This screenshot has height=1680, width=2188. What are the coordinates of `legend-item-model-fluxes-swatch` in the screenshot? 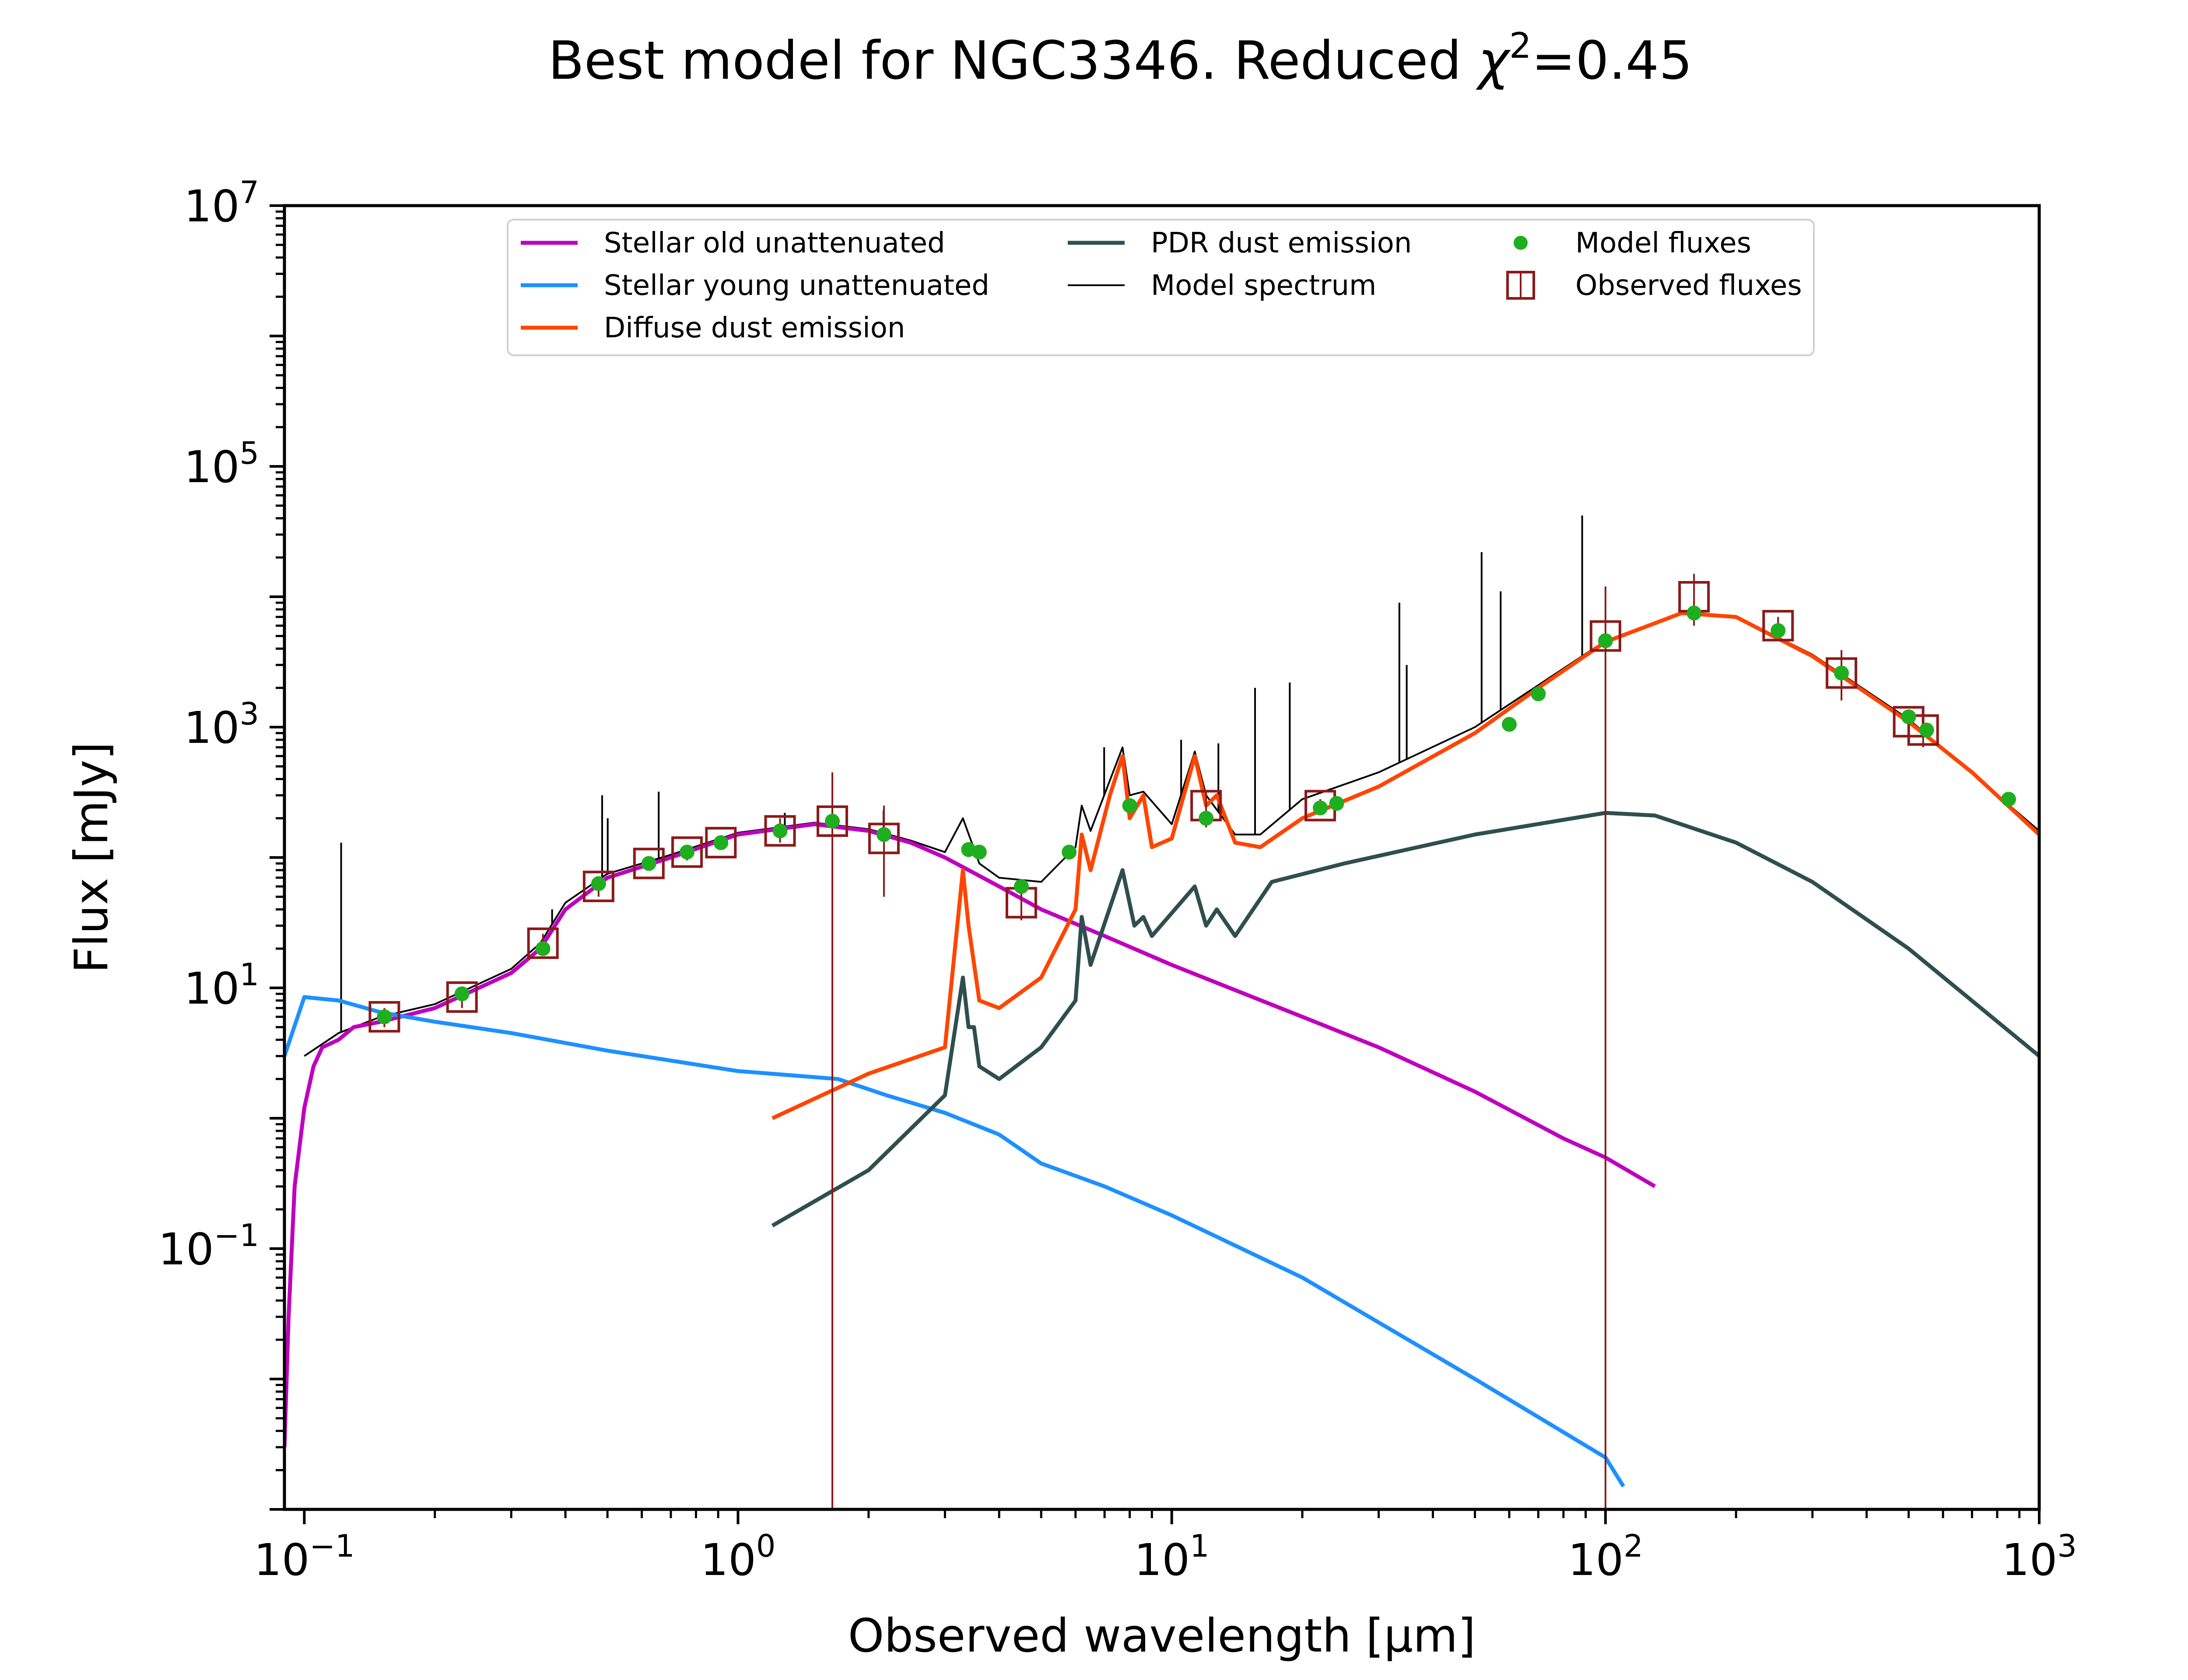 It's located at (1521, 243).